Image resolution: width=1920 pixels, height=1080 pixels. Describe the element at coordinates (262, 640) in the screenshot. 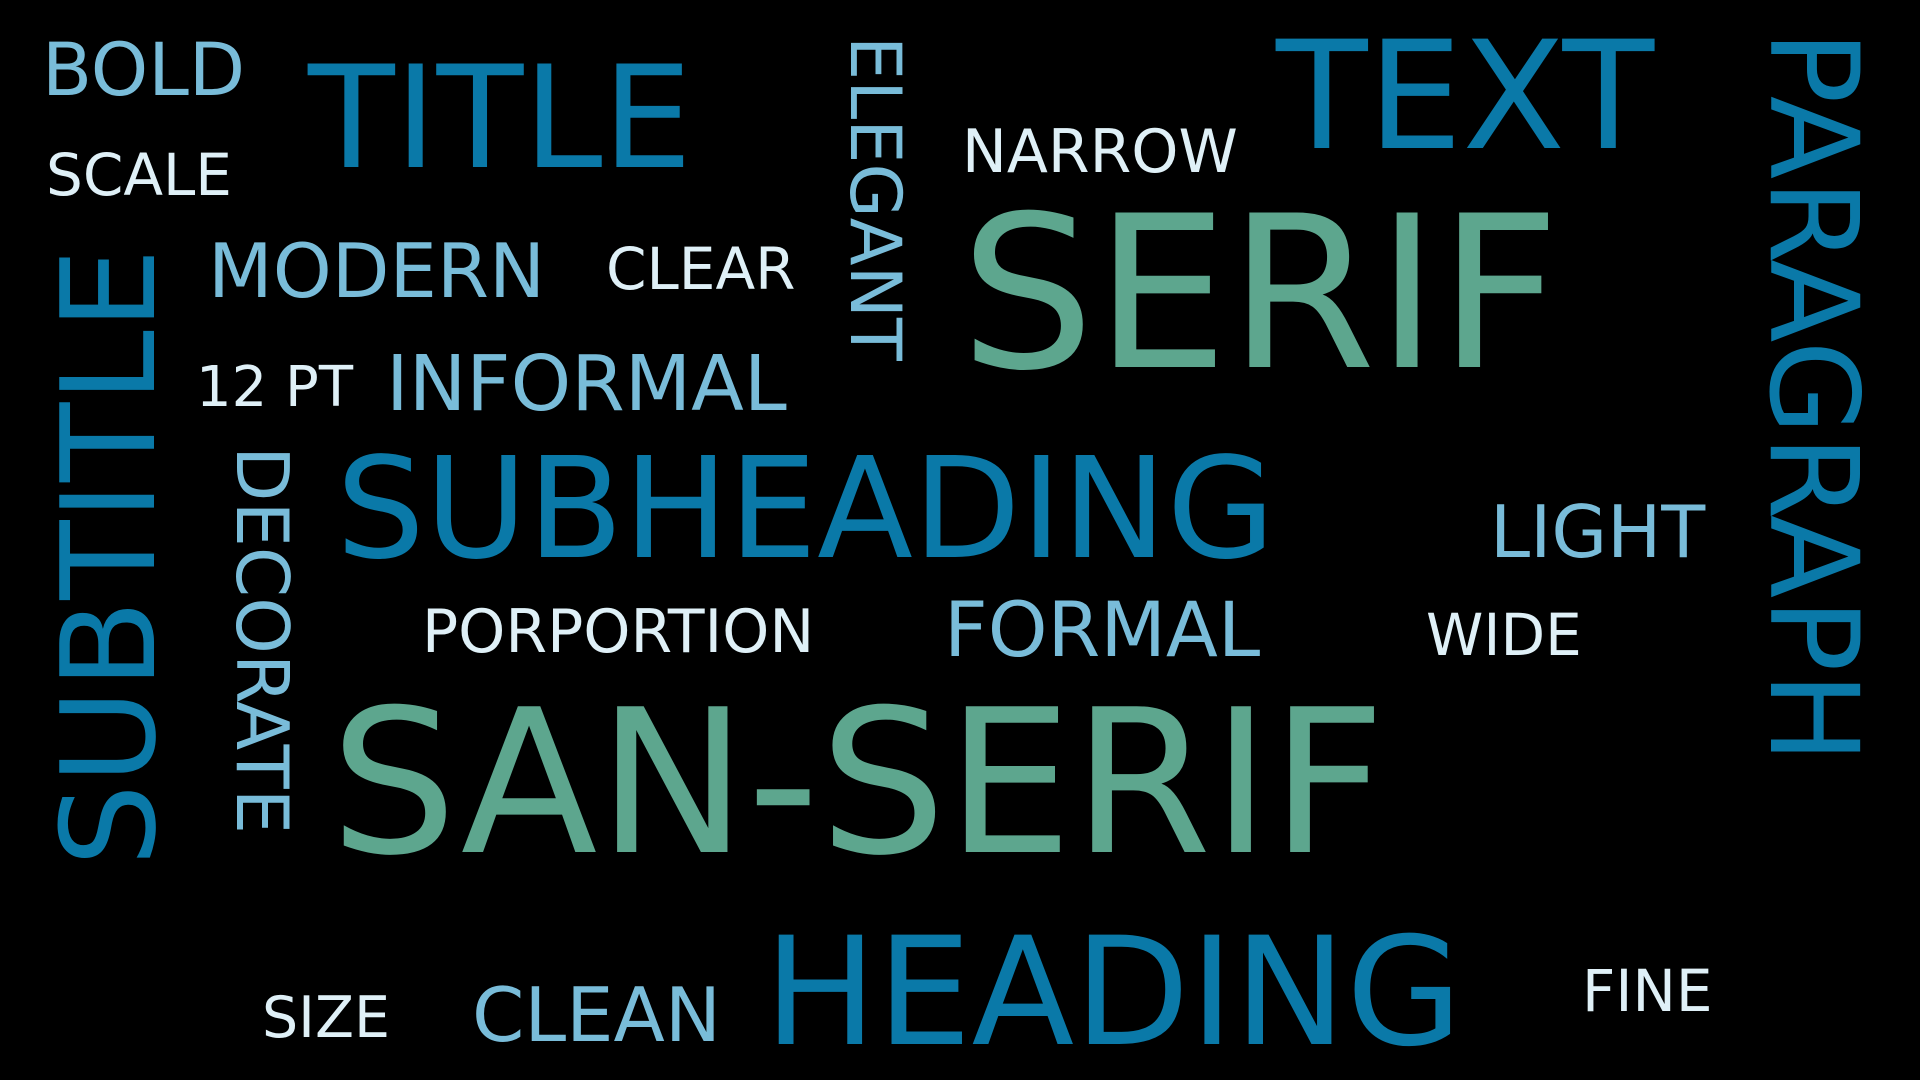

I see `word-decorate: DECORATE` at that location.